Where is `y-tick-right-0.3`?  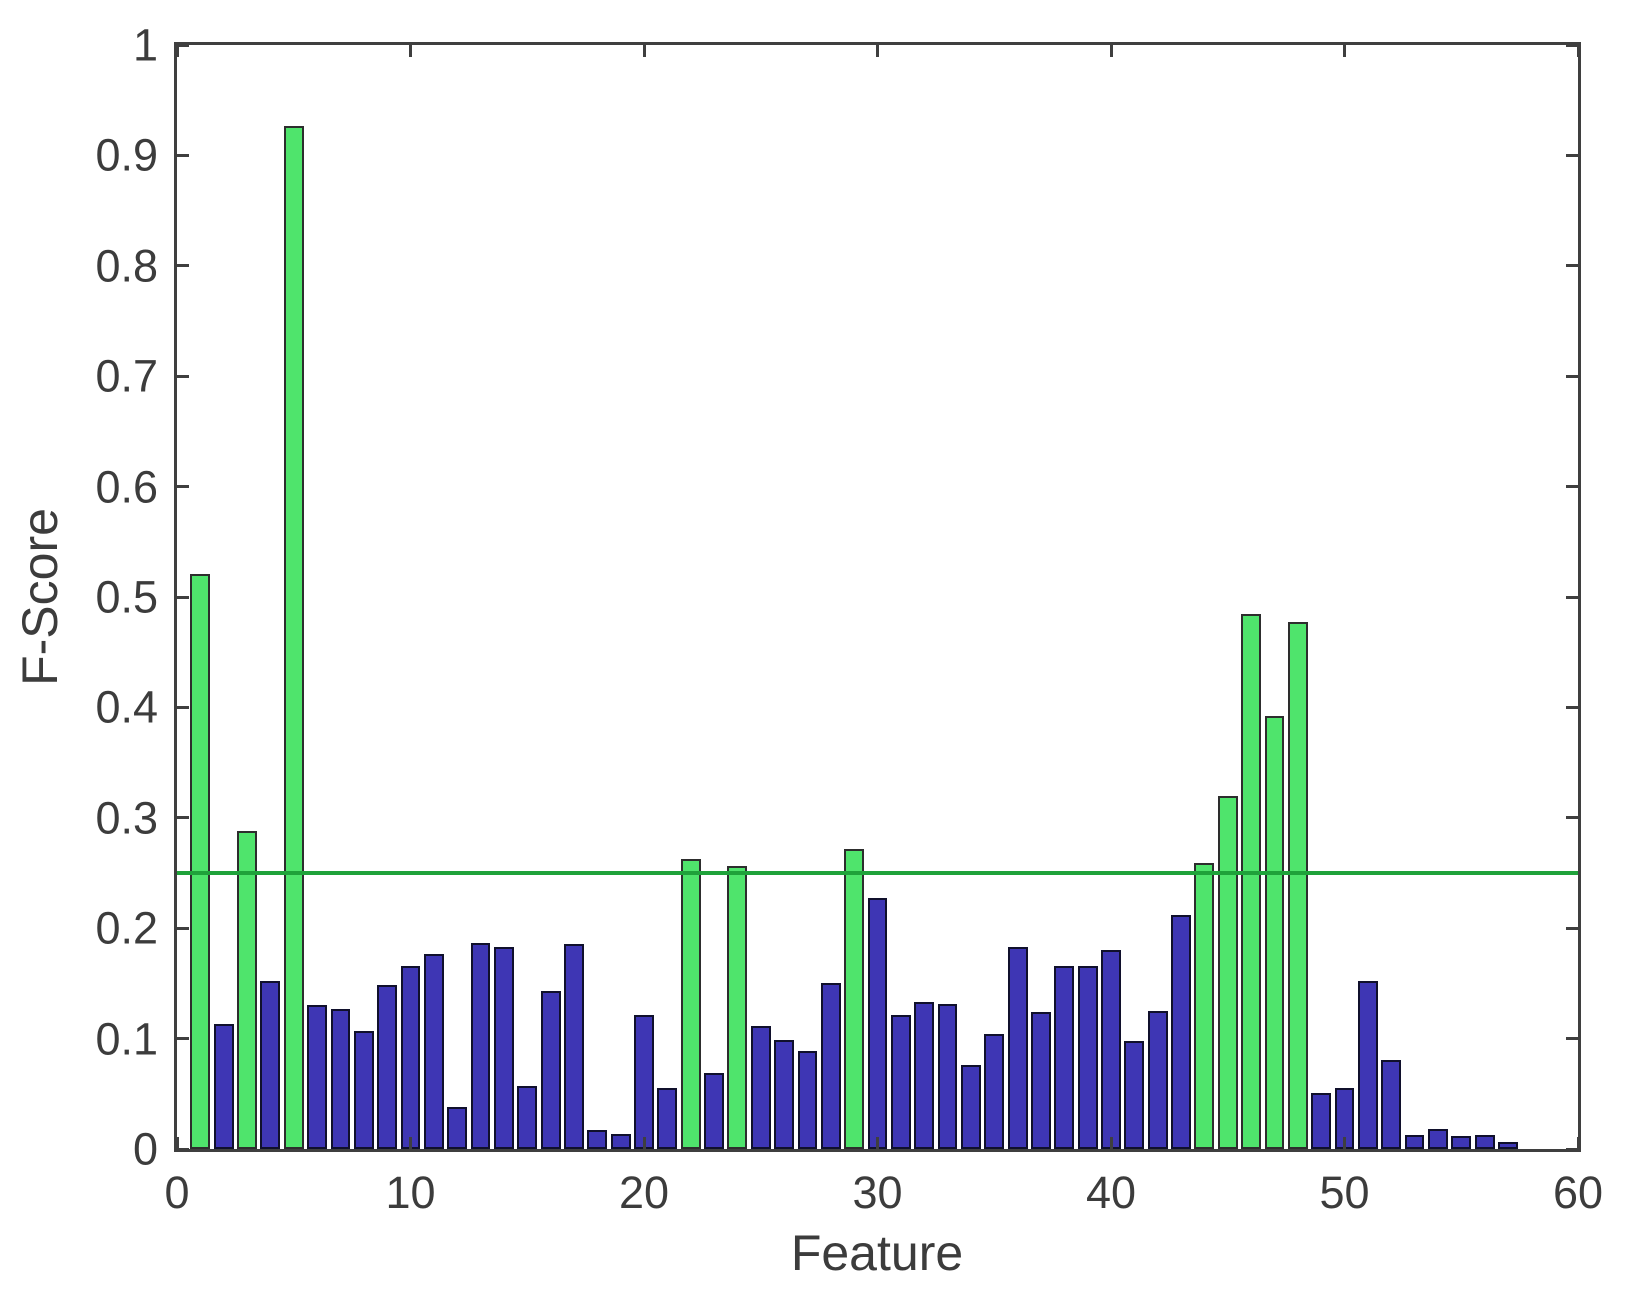 y-tick-right-0.3 is located at coordinates (1572, 818).